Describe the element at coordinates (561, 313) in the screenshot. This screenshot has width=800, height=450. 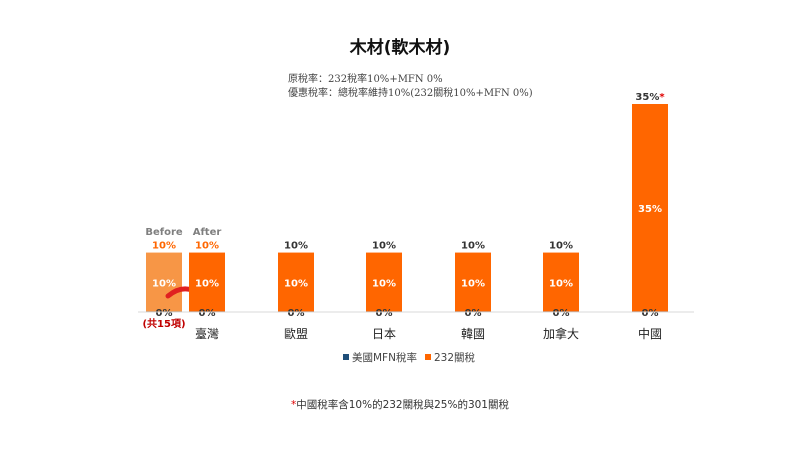
I see `bar-5-mfn-label: 0%` at that location.